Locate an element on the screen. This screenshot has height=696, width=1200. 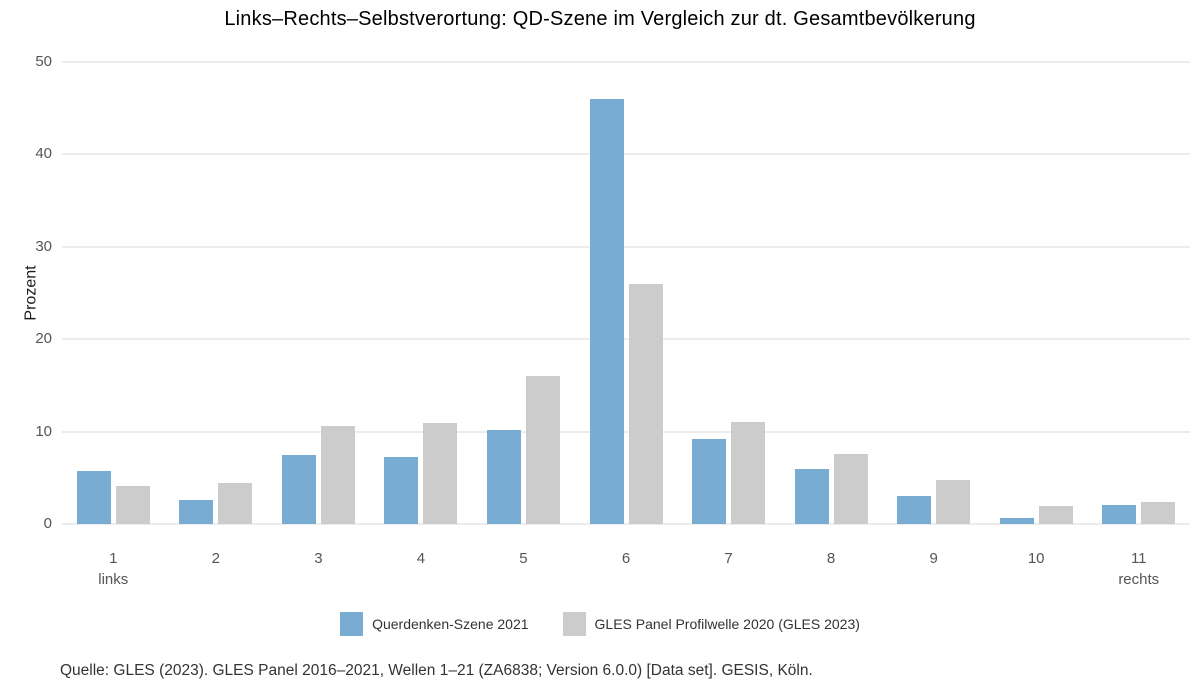
y-tick-label: 20 is located at coordinates (43, 339).